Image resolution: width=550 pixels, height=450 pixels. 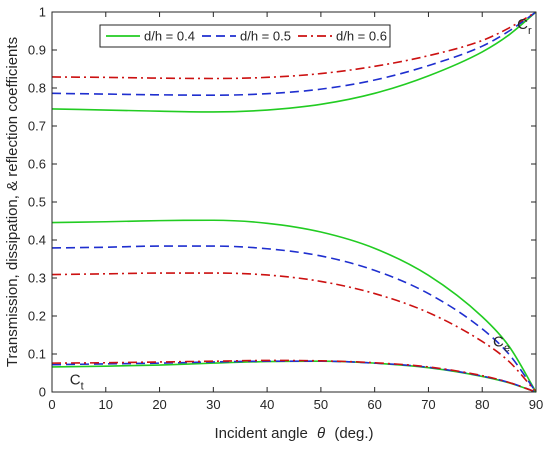 I want to click on y-tick-label: 0.2, so click(x=37, y=316).